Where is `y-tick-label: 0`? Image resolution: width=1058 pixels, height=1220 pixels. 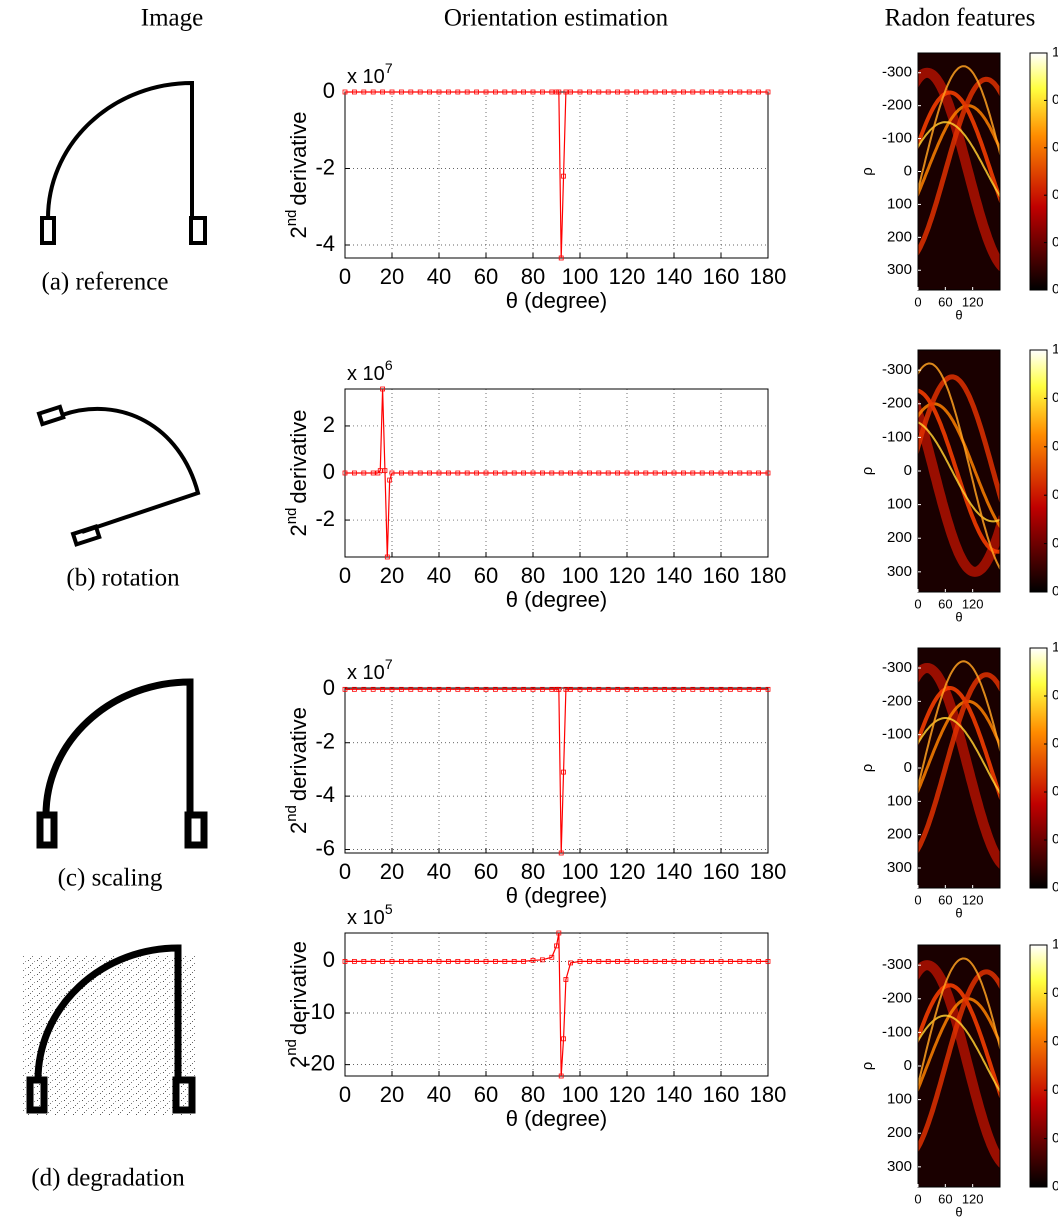
y-tick-label: 0 is located at coordinates (908, 470).